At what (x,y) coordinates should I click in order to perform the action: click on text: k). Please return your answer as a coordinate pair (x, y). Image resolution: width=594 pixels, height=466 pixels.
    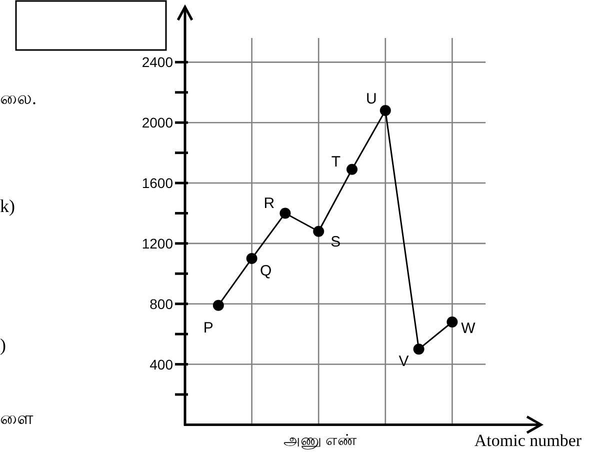
    Looking at the image, I should click on (7, 206).